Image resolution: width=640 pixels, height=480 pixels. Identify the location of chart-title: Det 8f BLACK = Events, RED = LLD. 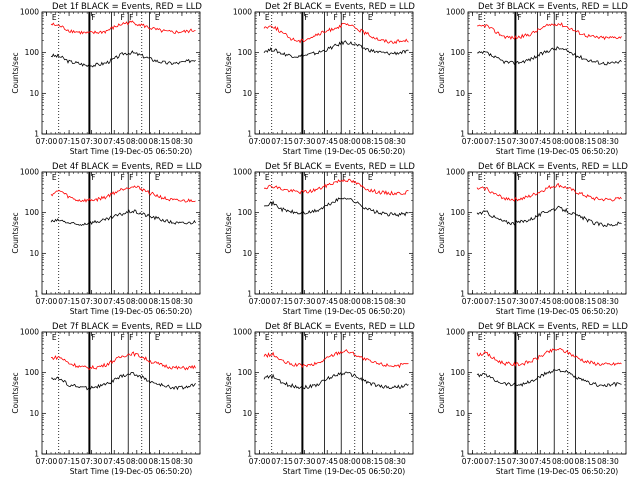
(340, 327).